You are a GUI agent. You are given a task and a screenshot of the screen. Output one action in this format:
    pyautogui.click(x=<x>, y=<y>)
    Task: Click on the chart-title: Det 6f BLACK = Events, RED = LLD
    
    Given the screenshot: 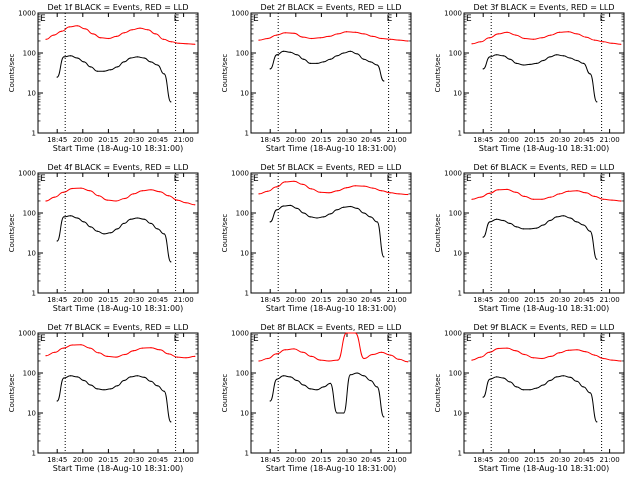 What is the action you would take?
    pyautogui.click(x=543, y=167)
    